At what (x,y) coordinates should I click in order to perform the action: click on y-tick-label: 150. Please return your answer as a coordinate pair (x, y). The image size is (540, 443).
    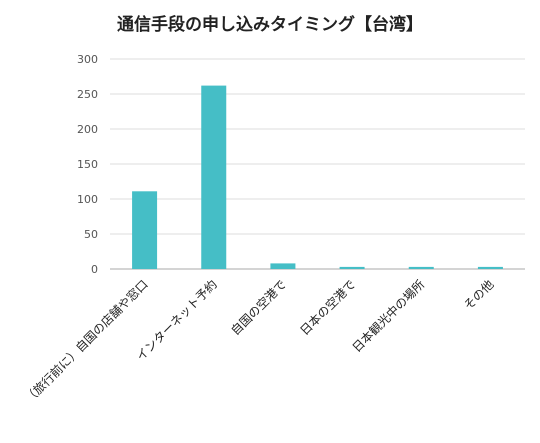
    Looking at the image, I should click on (87, 164).